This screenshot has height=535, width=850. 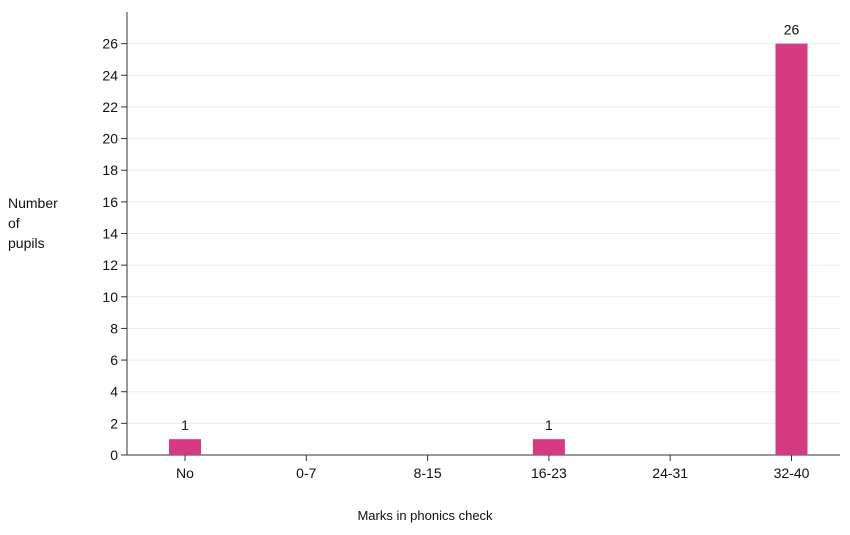 What do you see at coordinates (114, 360) in the screenshot?
I see `y-tick-label: 6` at bounding box center [114, 360].